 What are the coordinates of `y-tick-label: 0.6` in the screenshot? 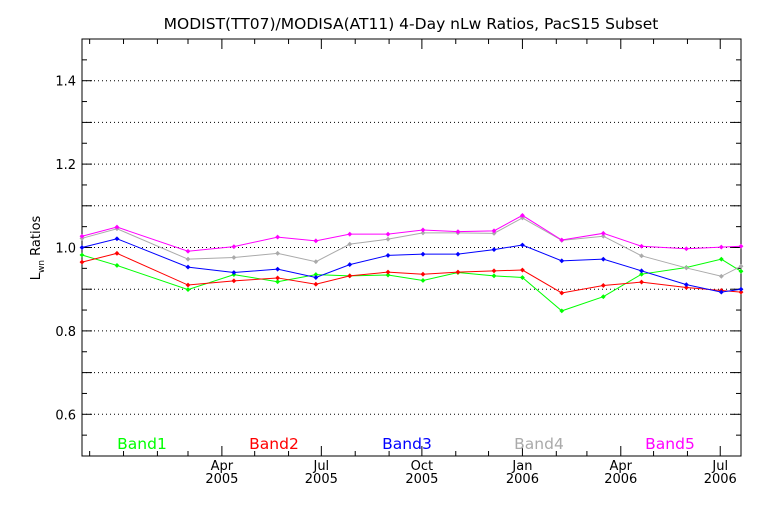 It's located at (65, 415).